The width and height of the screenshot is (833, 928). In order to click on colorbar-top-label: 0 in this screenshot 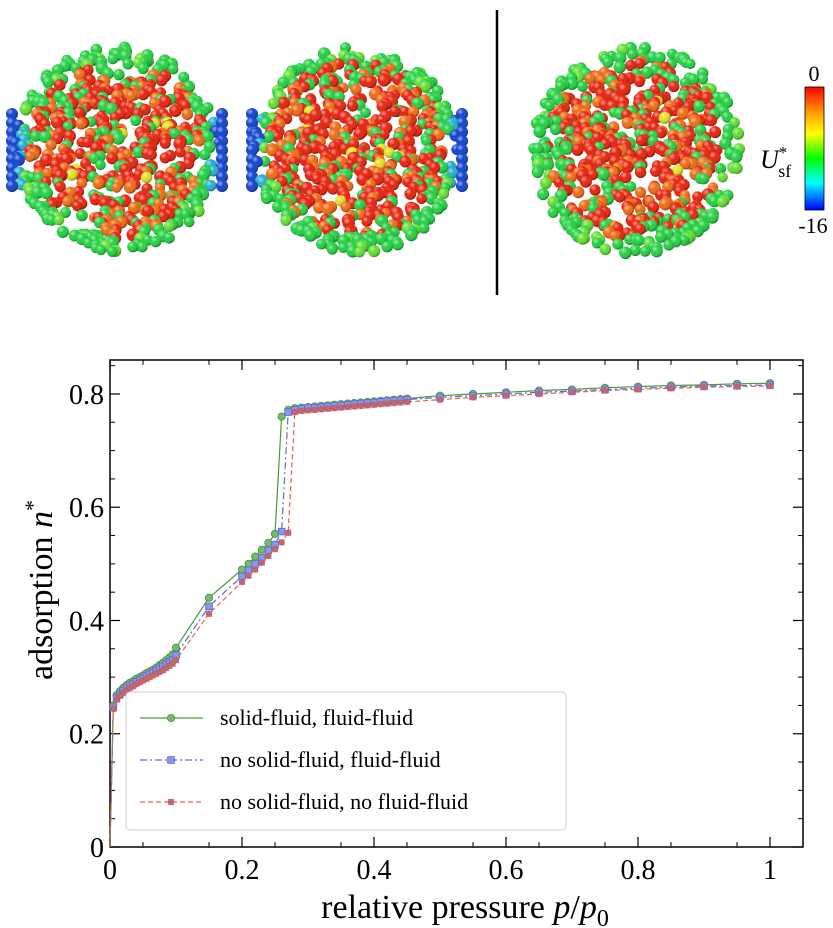, I will do `click(814, 73)`.